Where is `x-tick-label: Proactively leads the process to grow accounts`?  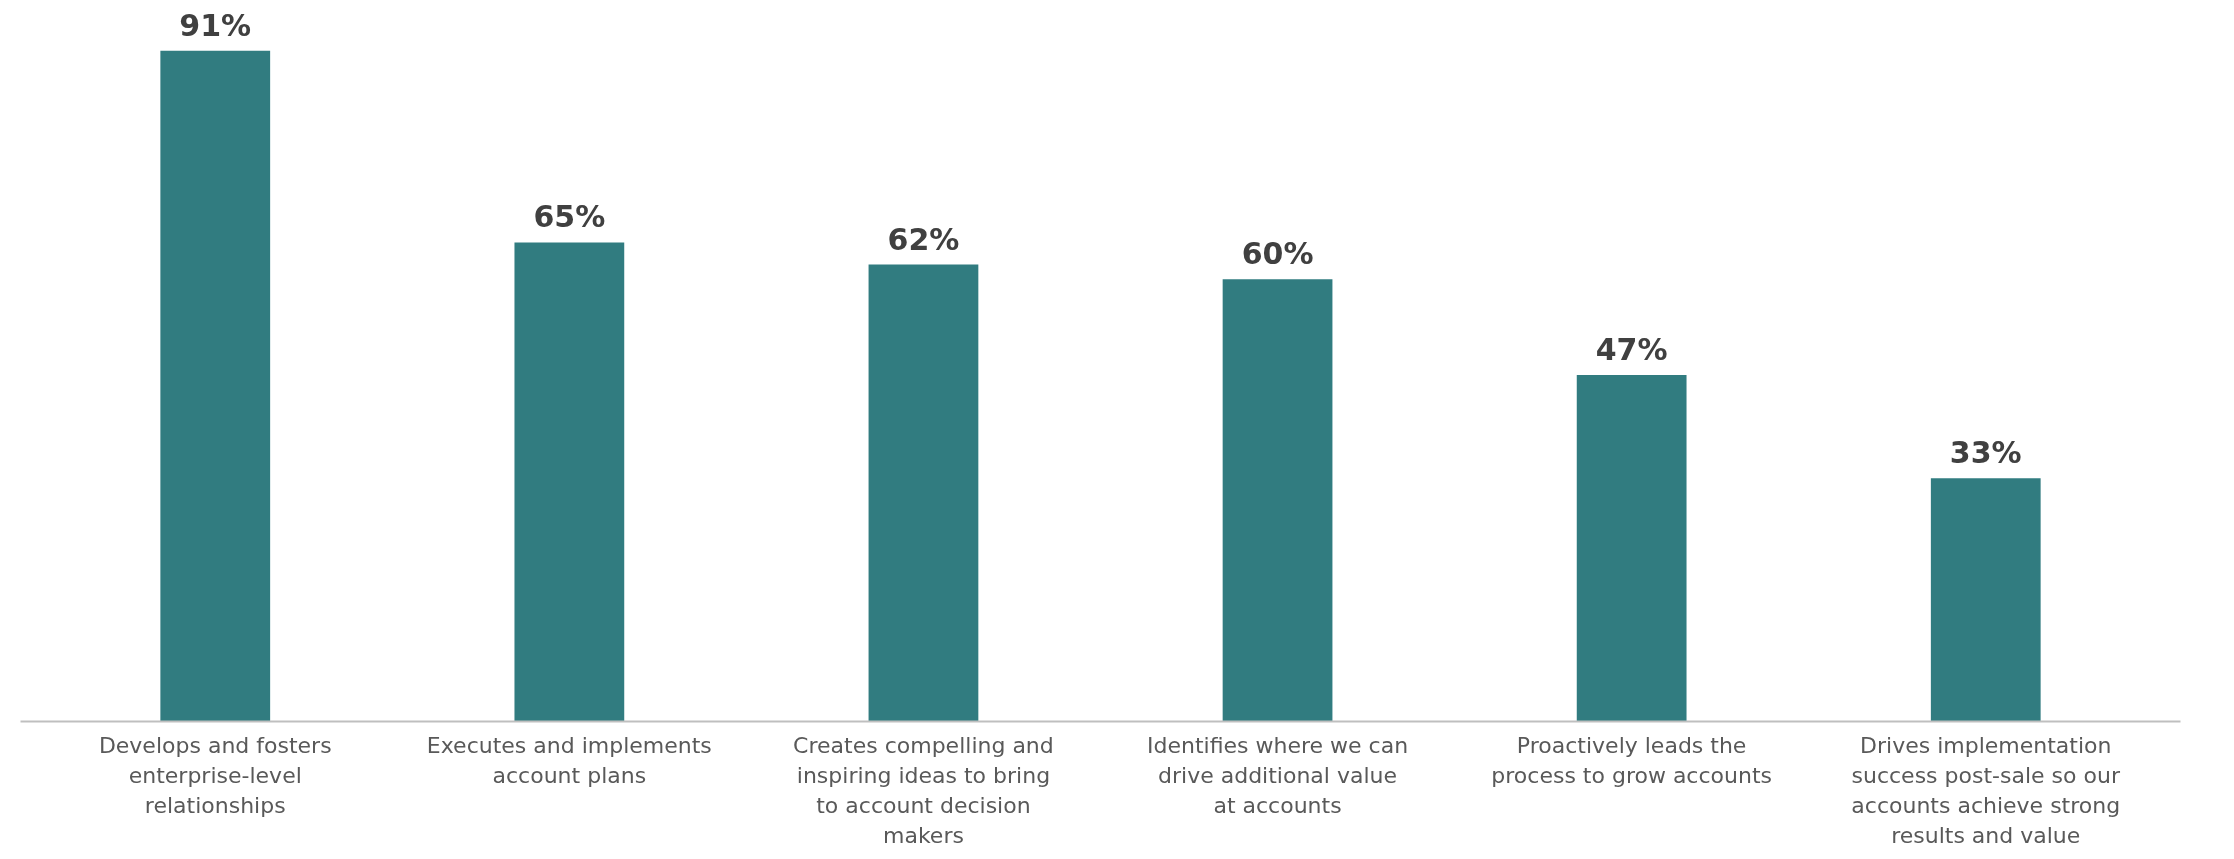 x-tick-label: Proactively leads the process to grow accounts is located at coordinates (1631, 760).